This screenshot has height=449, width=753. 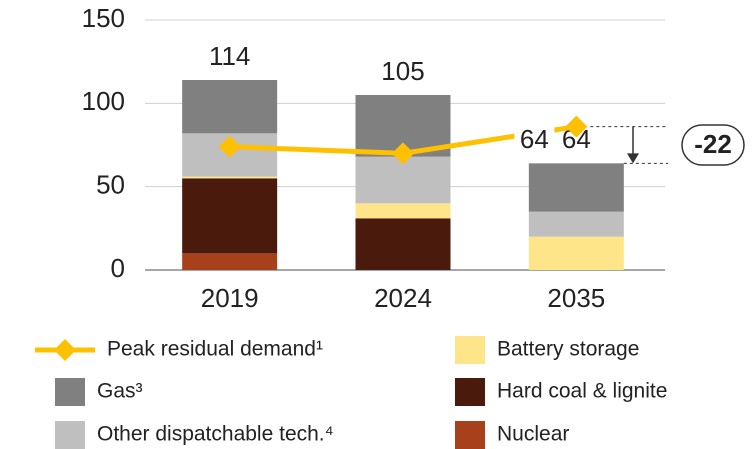 I want to click on x-tick-label: 2035, so click(x=576, y=298).